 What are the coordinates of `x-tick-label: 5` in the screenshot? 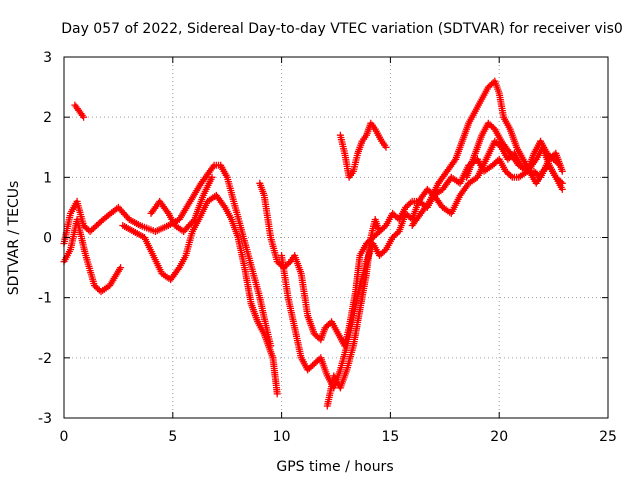 It's located at (172, 437).